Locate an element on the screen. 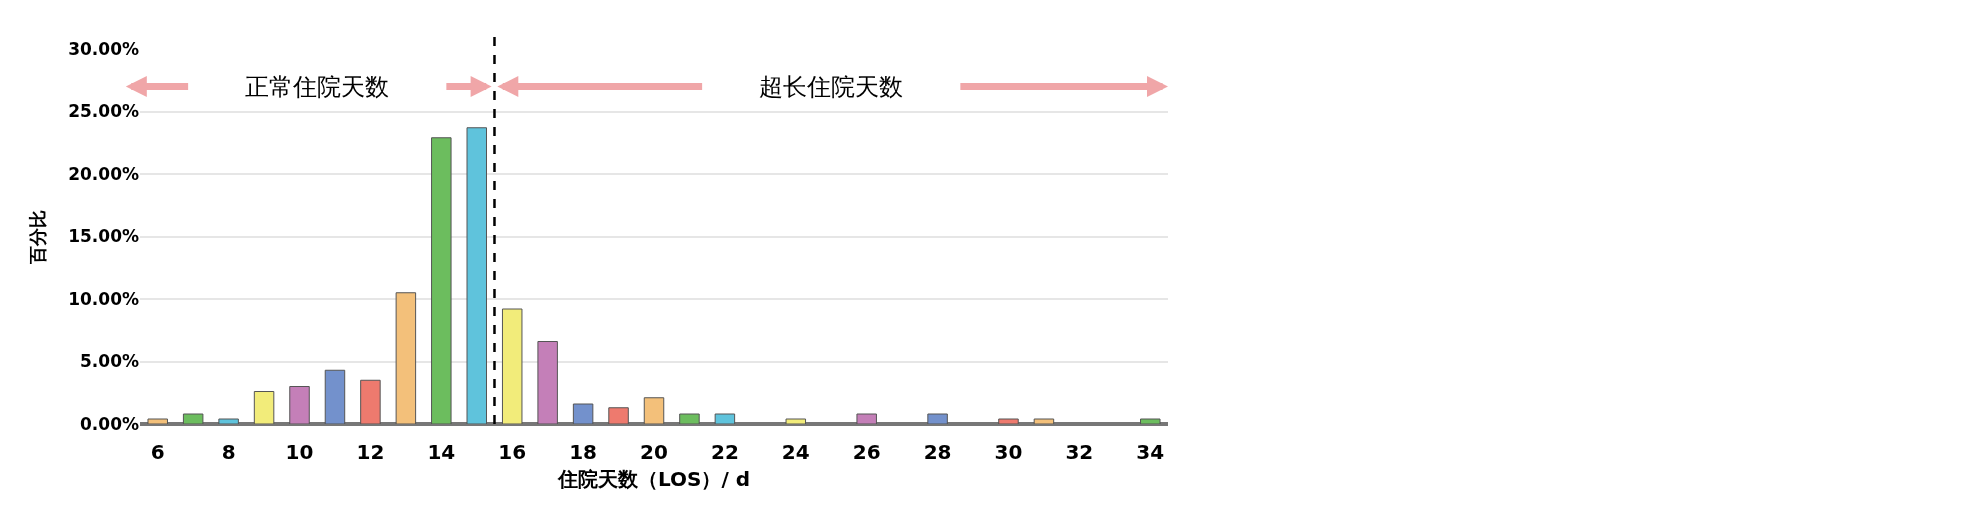  x-tick-label: 12 is located at coordinates (370, 452).